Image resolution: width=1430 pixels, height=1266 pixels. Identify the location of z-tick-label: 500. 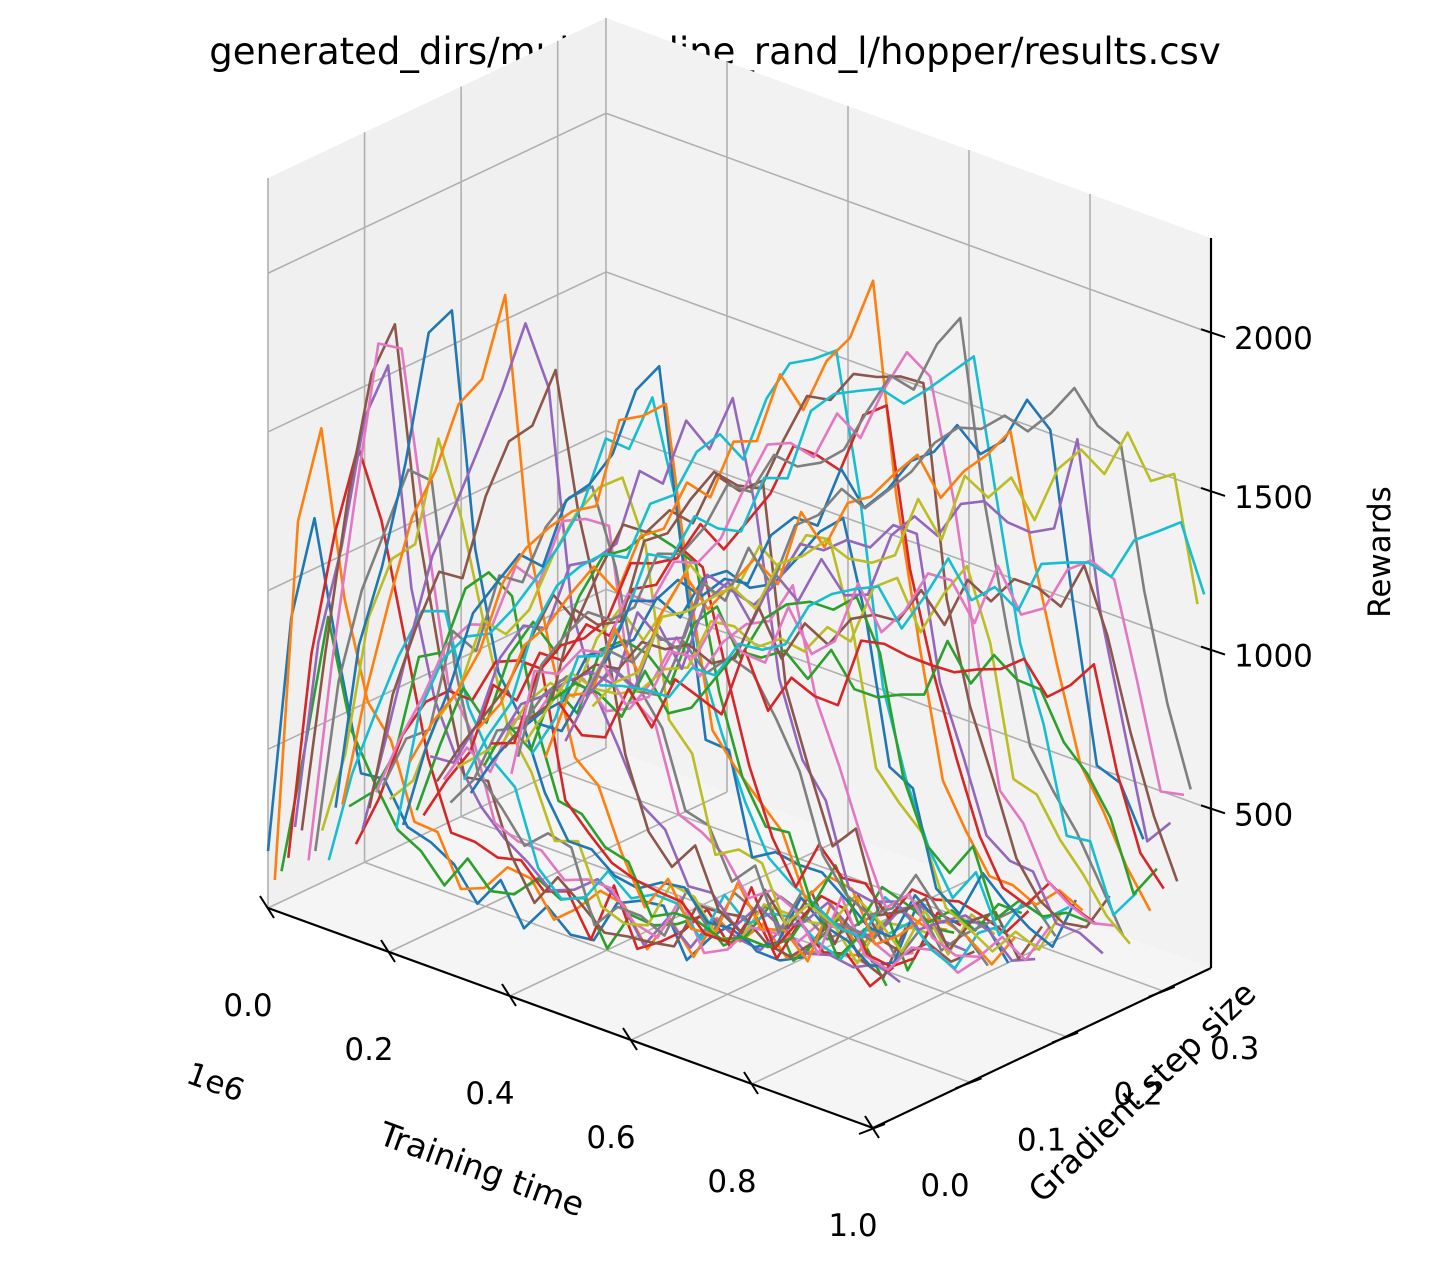
(1263, 815).